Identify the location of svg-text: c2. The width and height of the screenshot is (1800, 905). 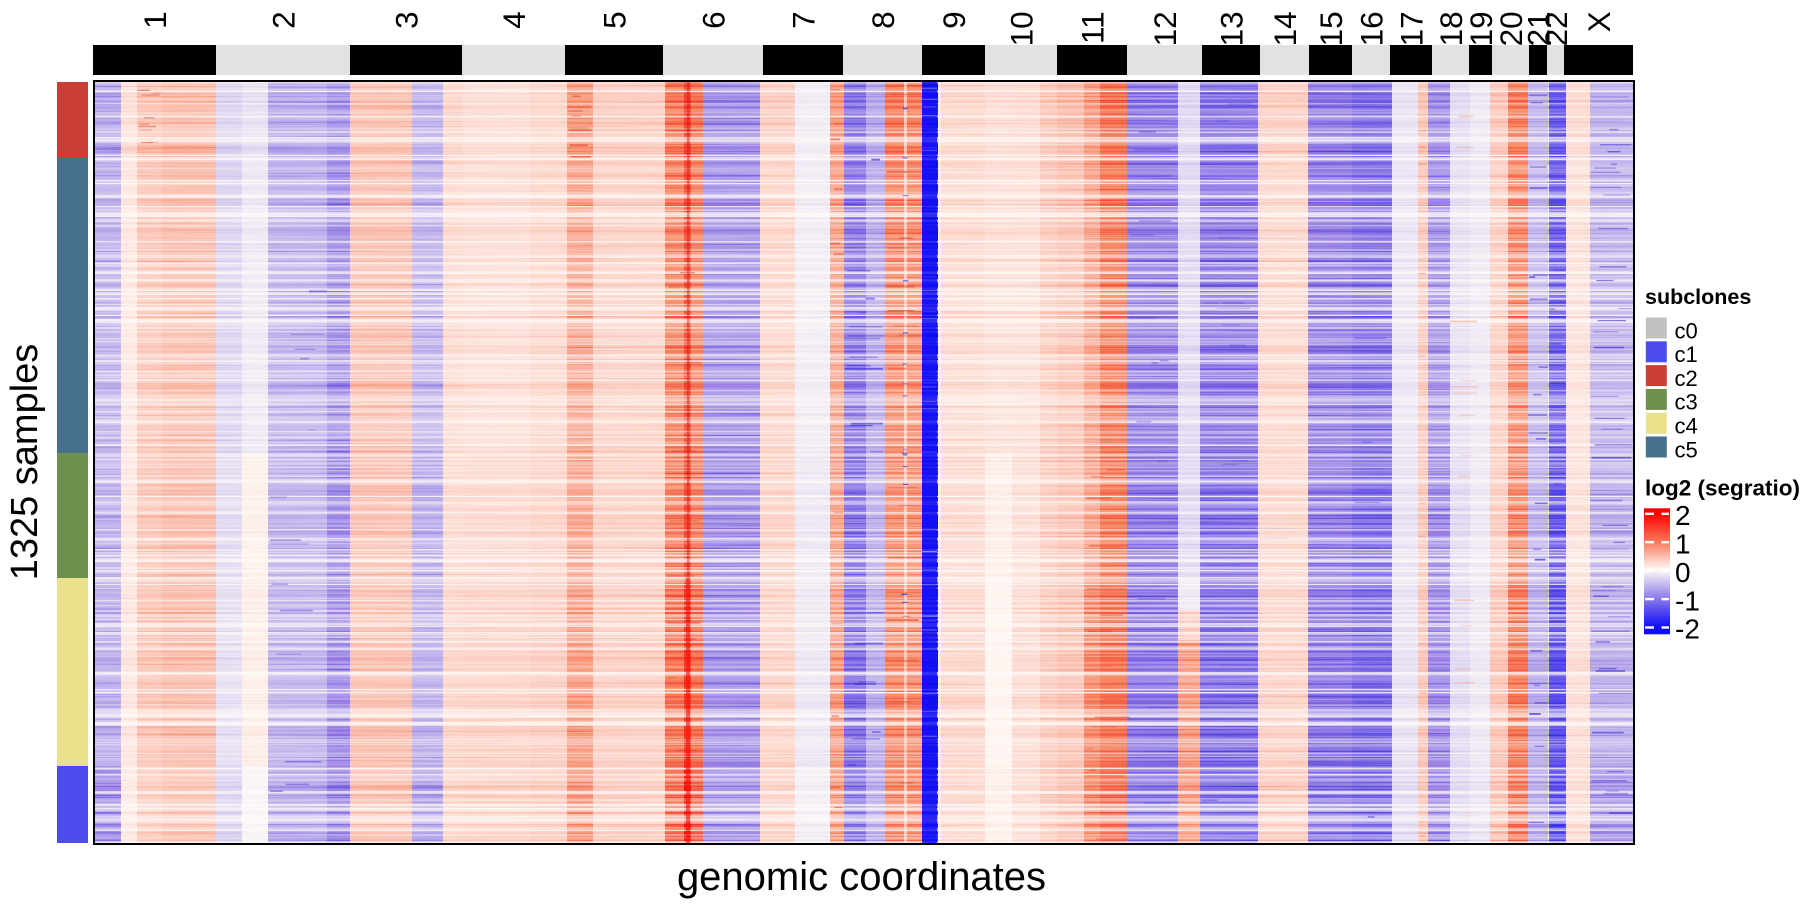
(1686, 378).